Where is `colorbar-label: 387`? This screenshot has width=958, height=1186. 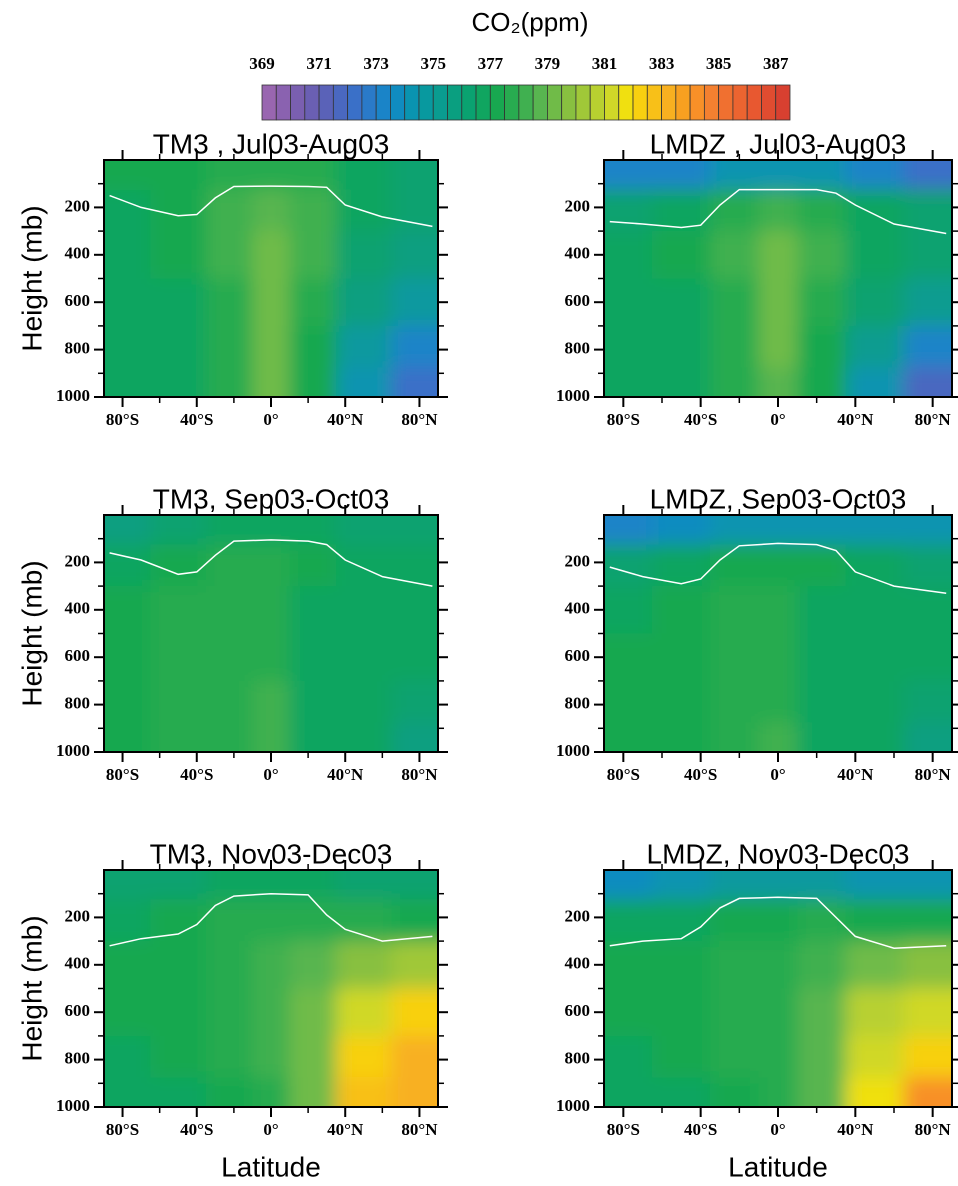
colorbar-label: 387 is located at coordinates (776, 63).